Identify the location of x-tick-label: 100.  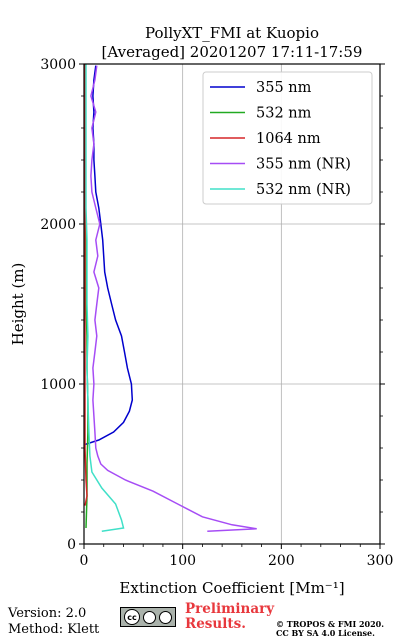
(182, 561).